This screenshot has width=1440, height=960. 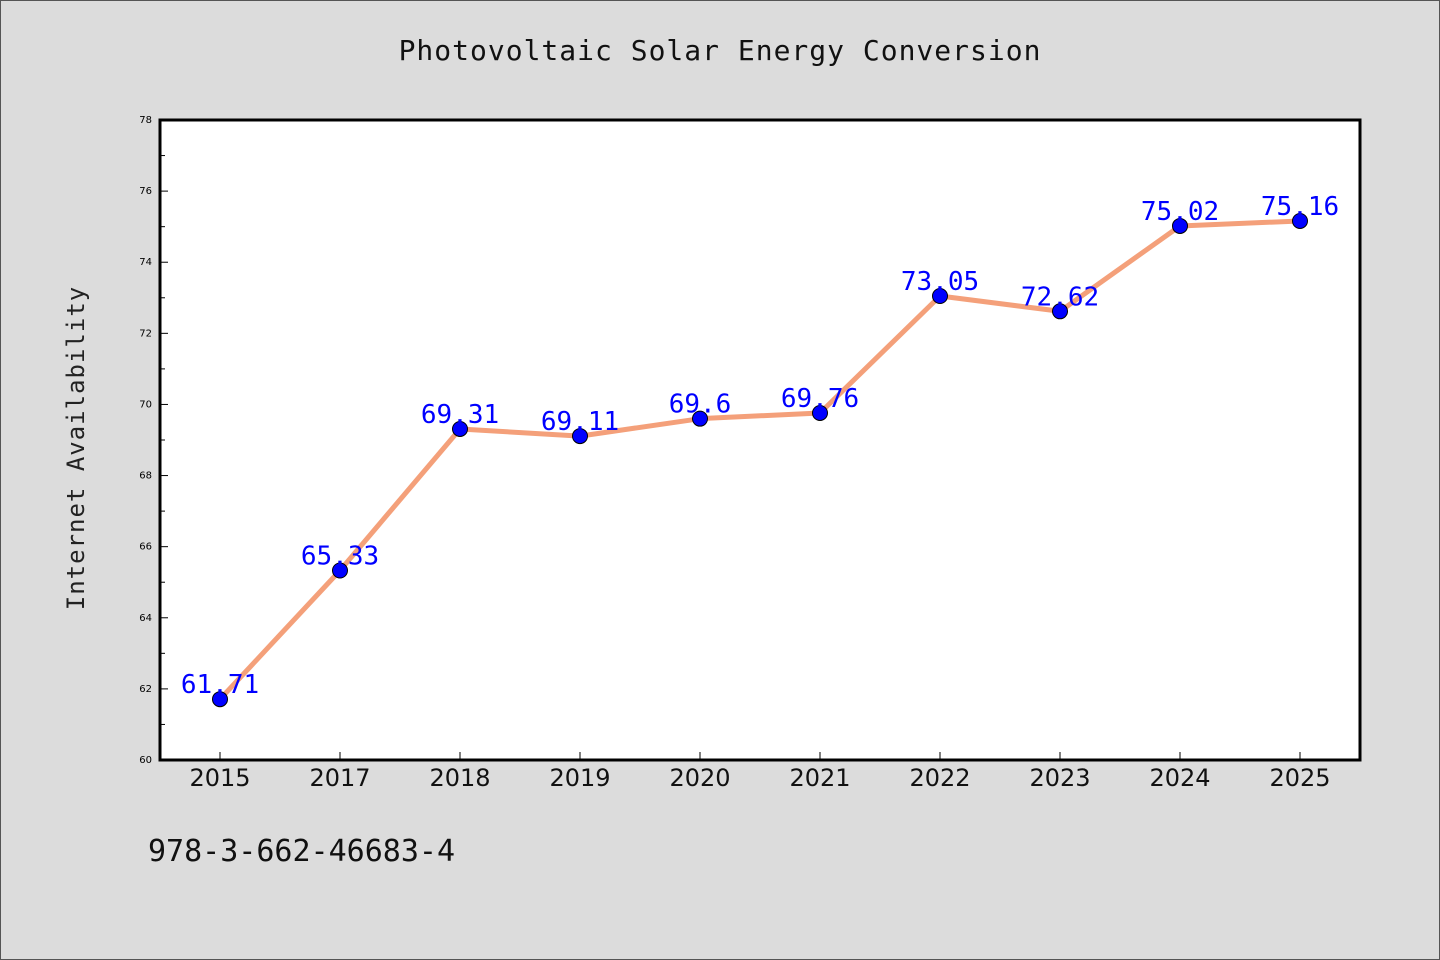 What do you see at coordinates (1059, 778) in the screenshot?
I see `x-tick-label: 2023` at bounding box center [1059, 778].